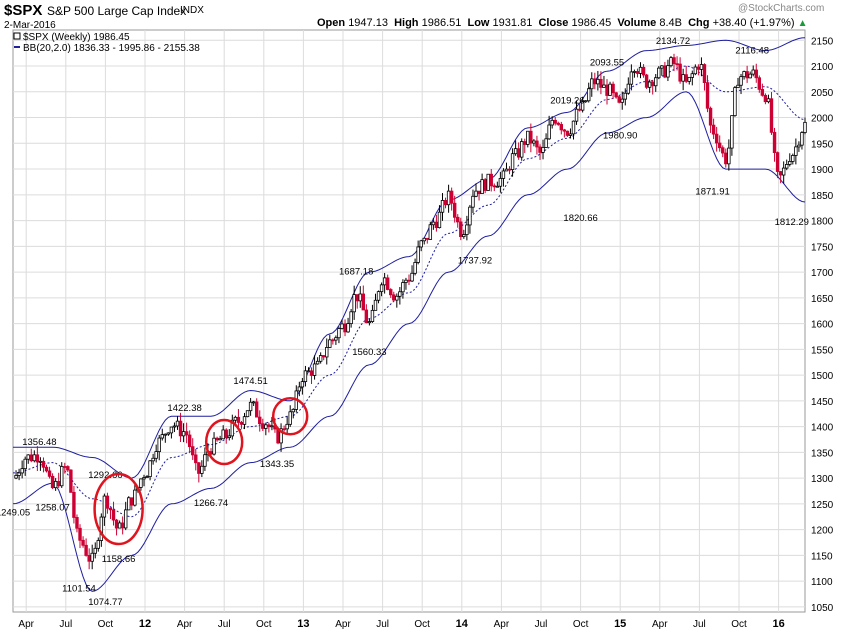 The height and width of the screenshot is (633, 851). What do you see at coordinates (119, 559) in the screenshot?
I see `price-annotation: 1158.66` at bounding box center [119, 559].